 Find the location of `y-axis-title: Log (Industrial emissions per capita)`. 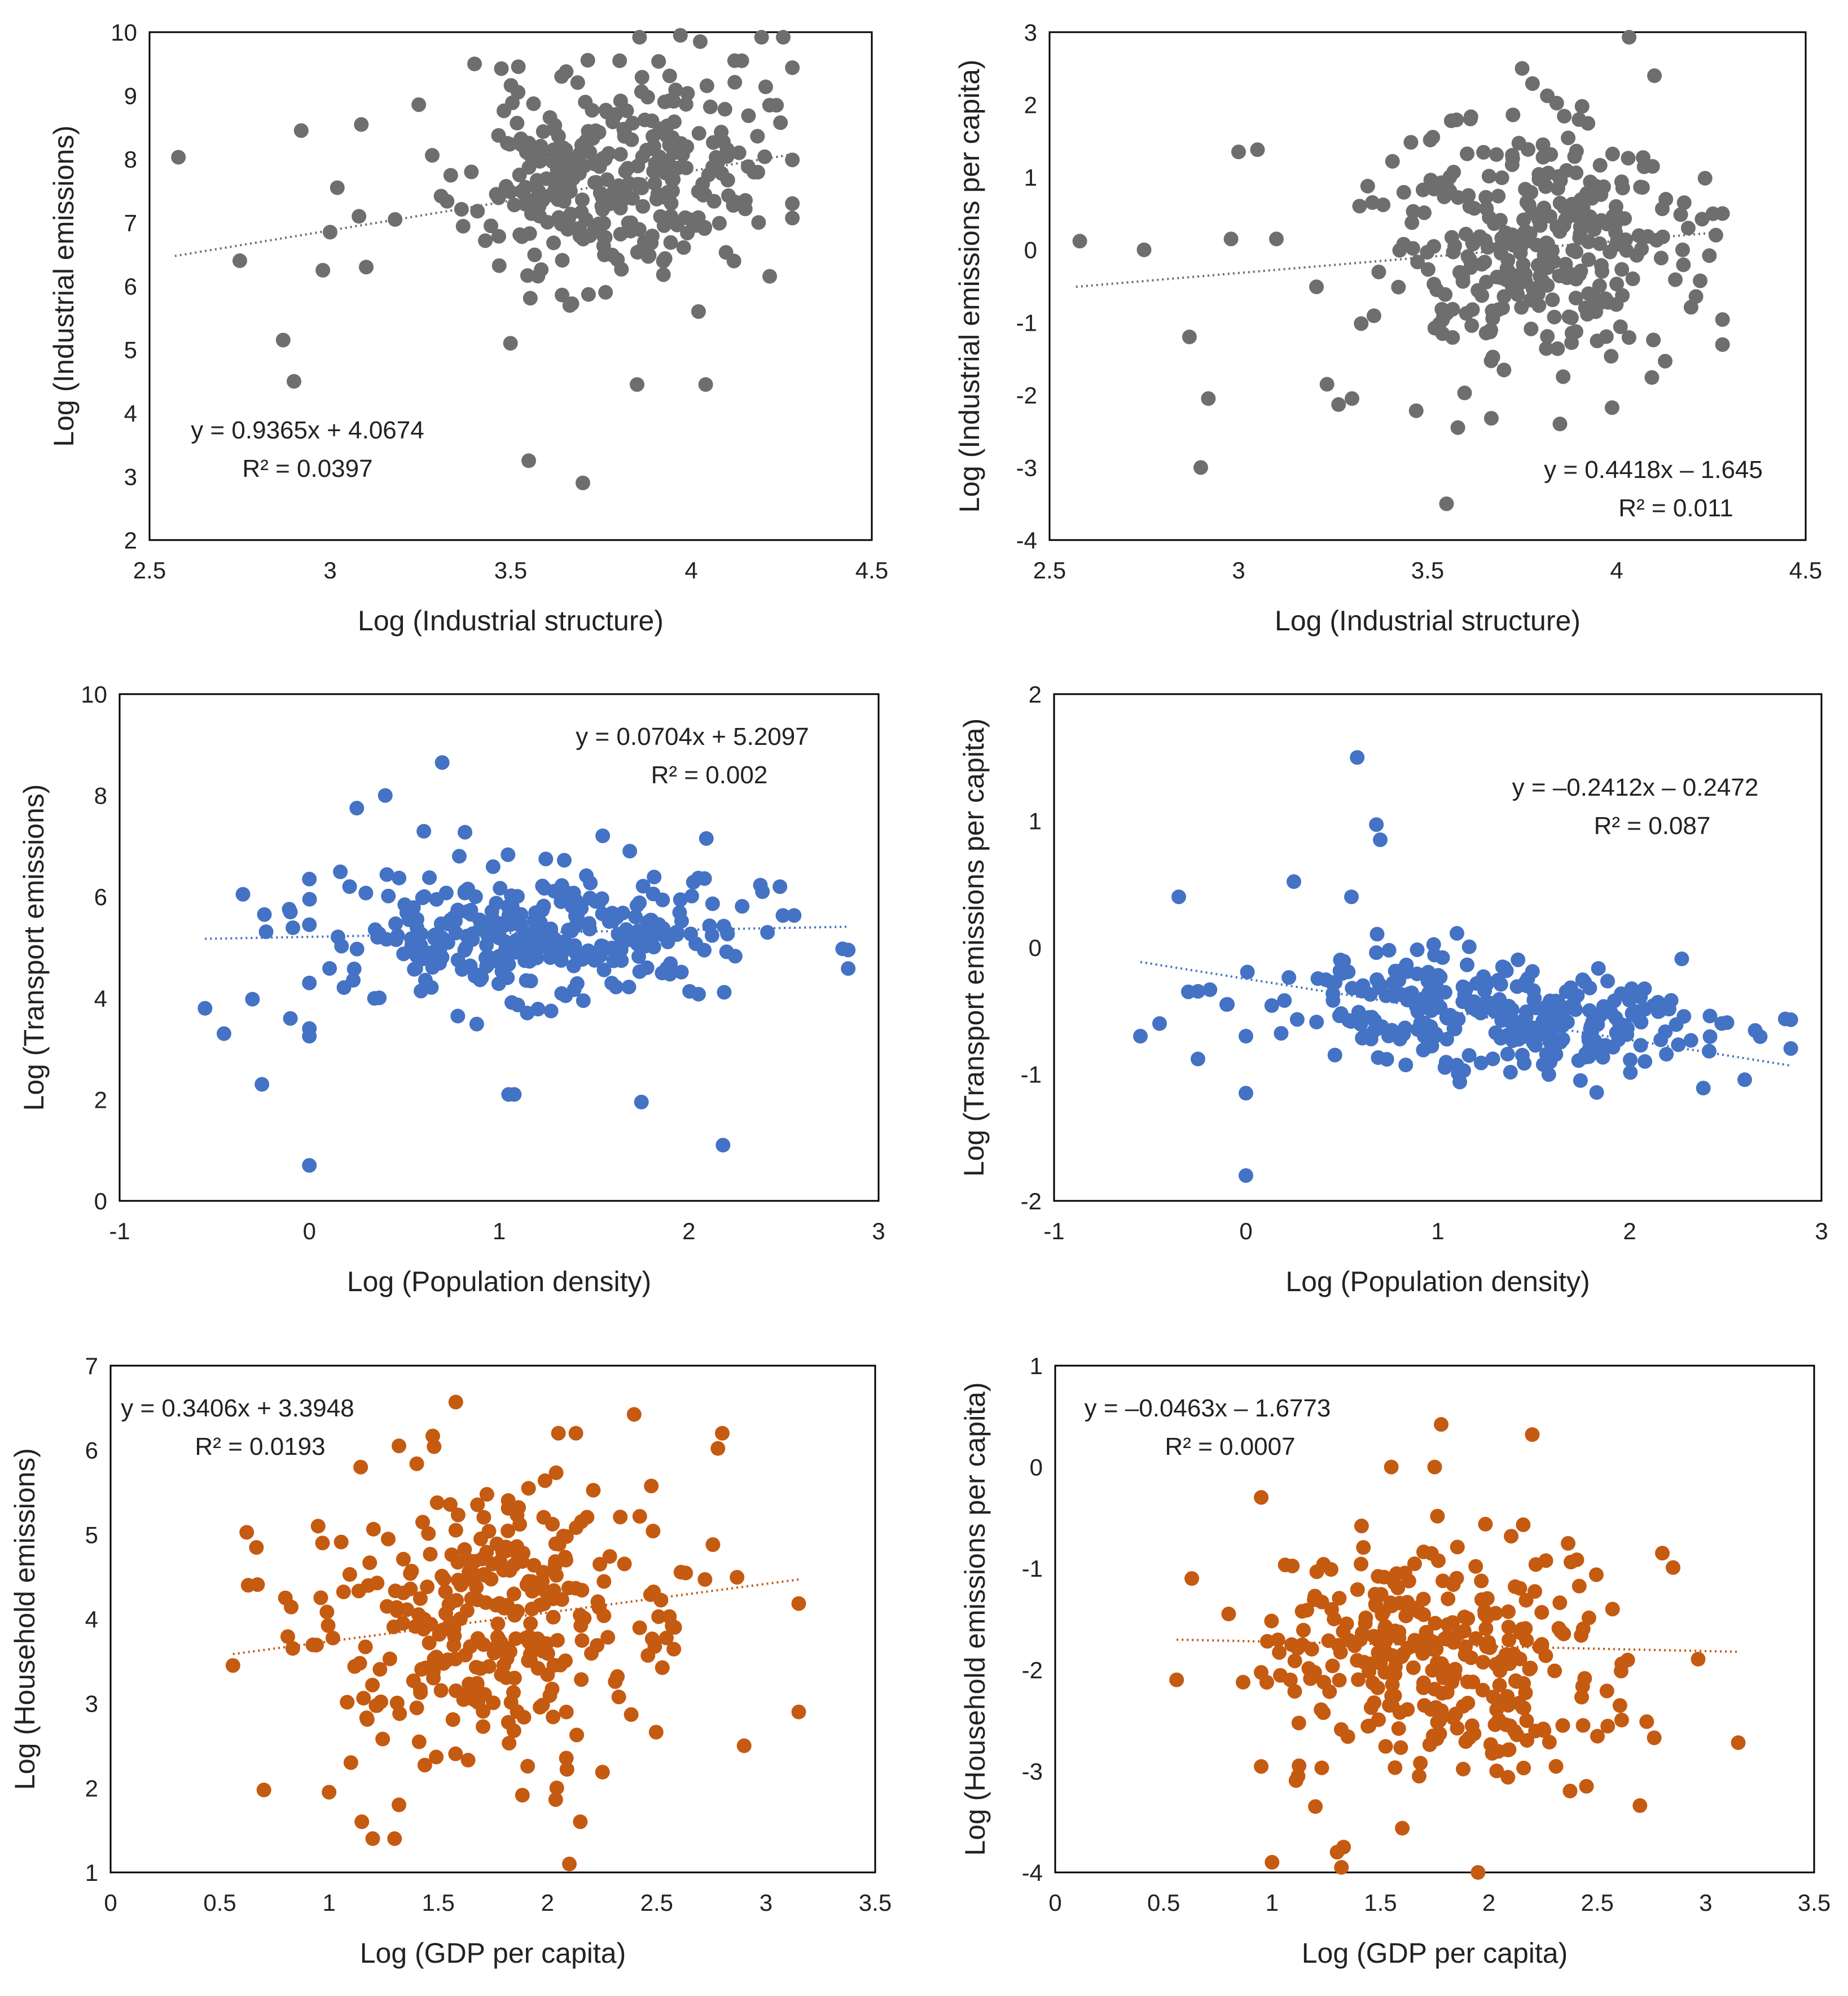

y-axis-title: Log (Industrial emissions per capita) is located at coordinates (969, 285).